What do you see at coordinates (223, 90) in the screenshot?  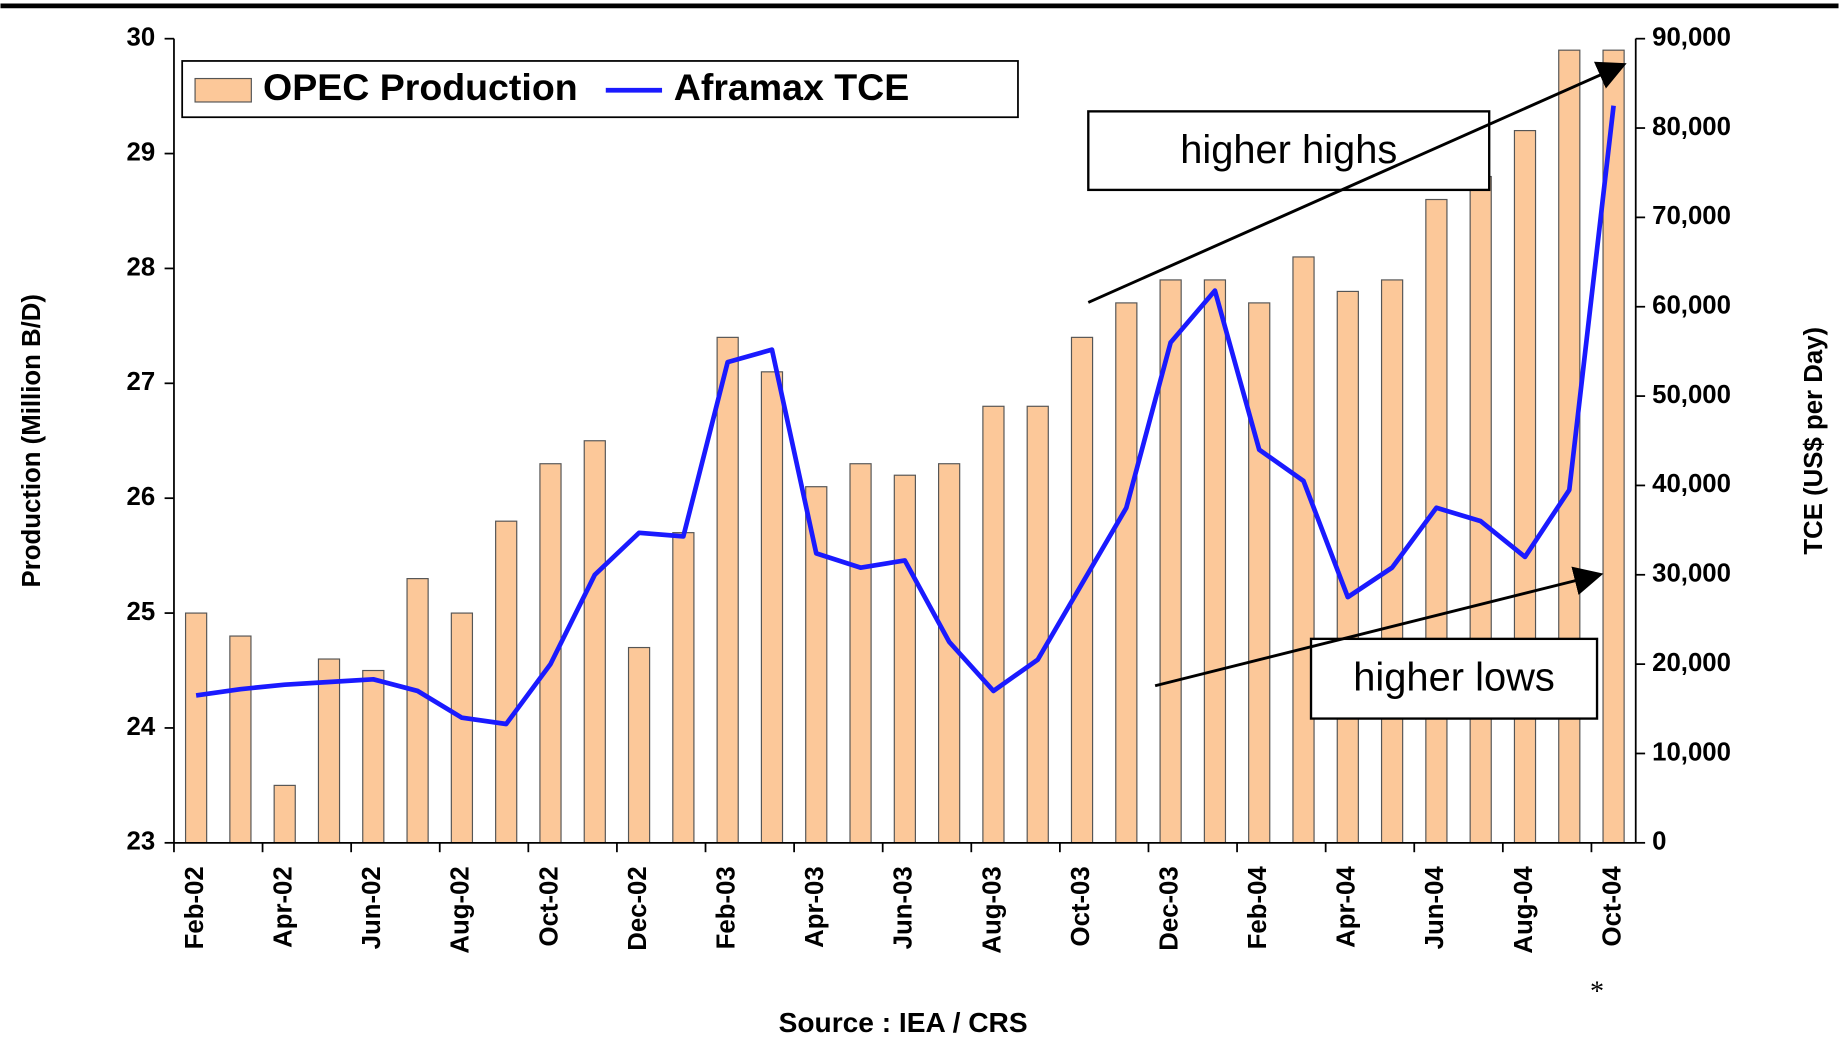 I see `legend-swatch` at bounding box center [223, 90].